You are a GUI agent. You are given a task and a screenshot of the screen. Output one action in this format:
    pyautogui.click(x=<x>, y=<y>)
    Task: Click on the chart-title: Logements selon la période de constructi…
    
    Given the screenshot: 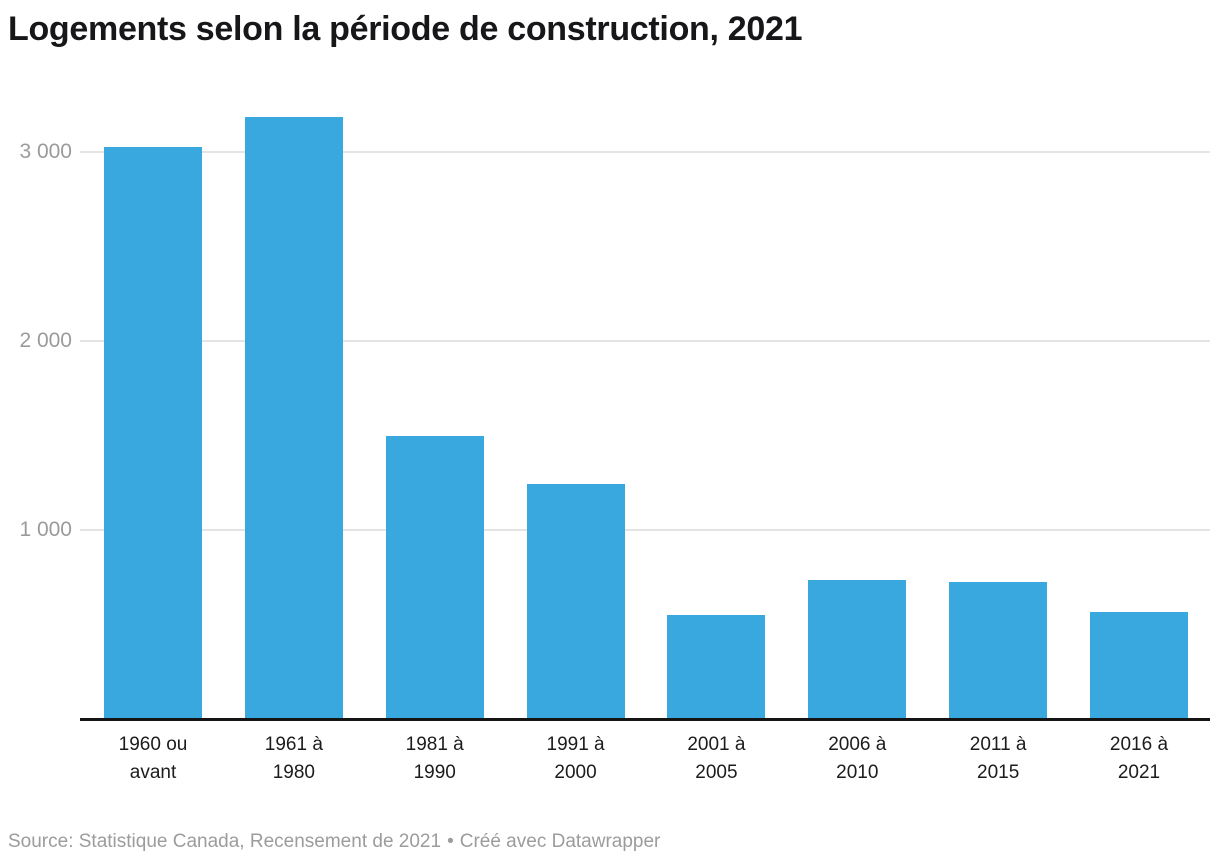 What is the action you would take?
    pyautogui.click(x=405, y=29)
    